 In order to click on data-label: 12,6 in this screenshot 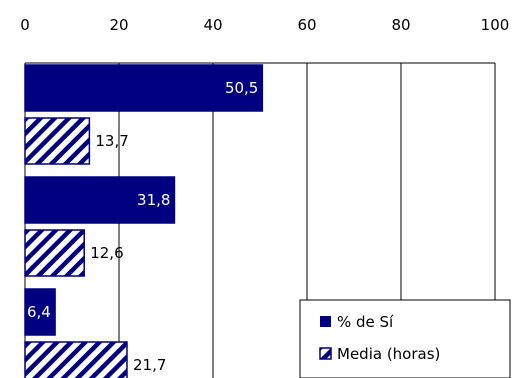, I will do `click(106, 253)`.